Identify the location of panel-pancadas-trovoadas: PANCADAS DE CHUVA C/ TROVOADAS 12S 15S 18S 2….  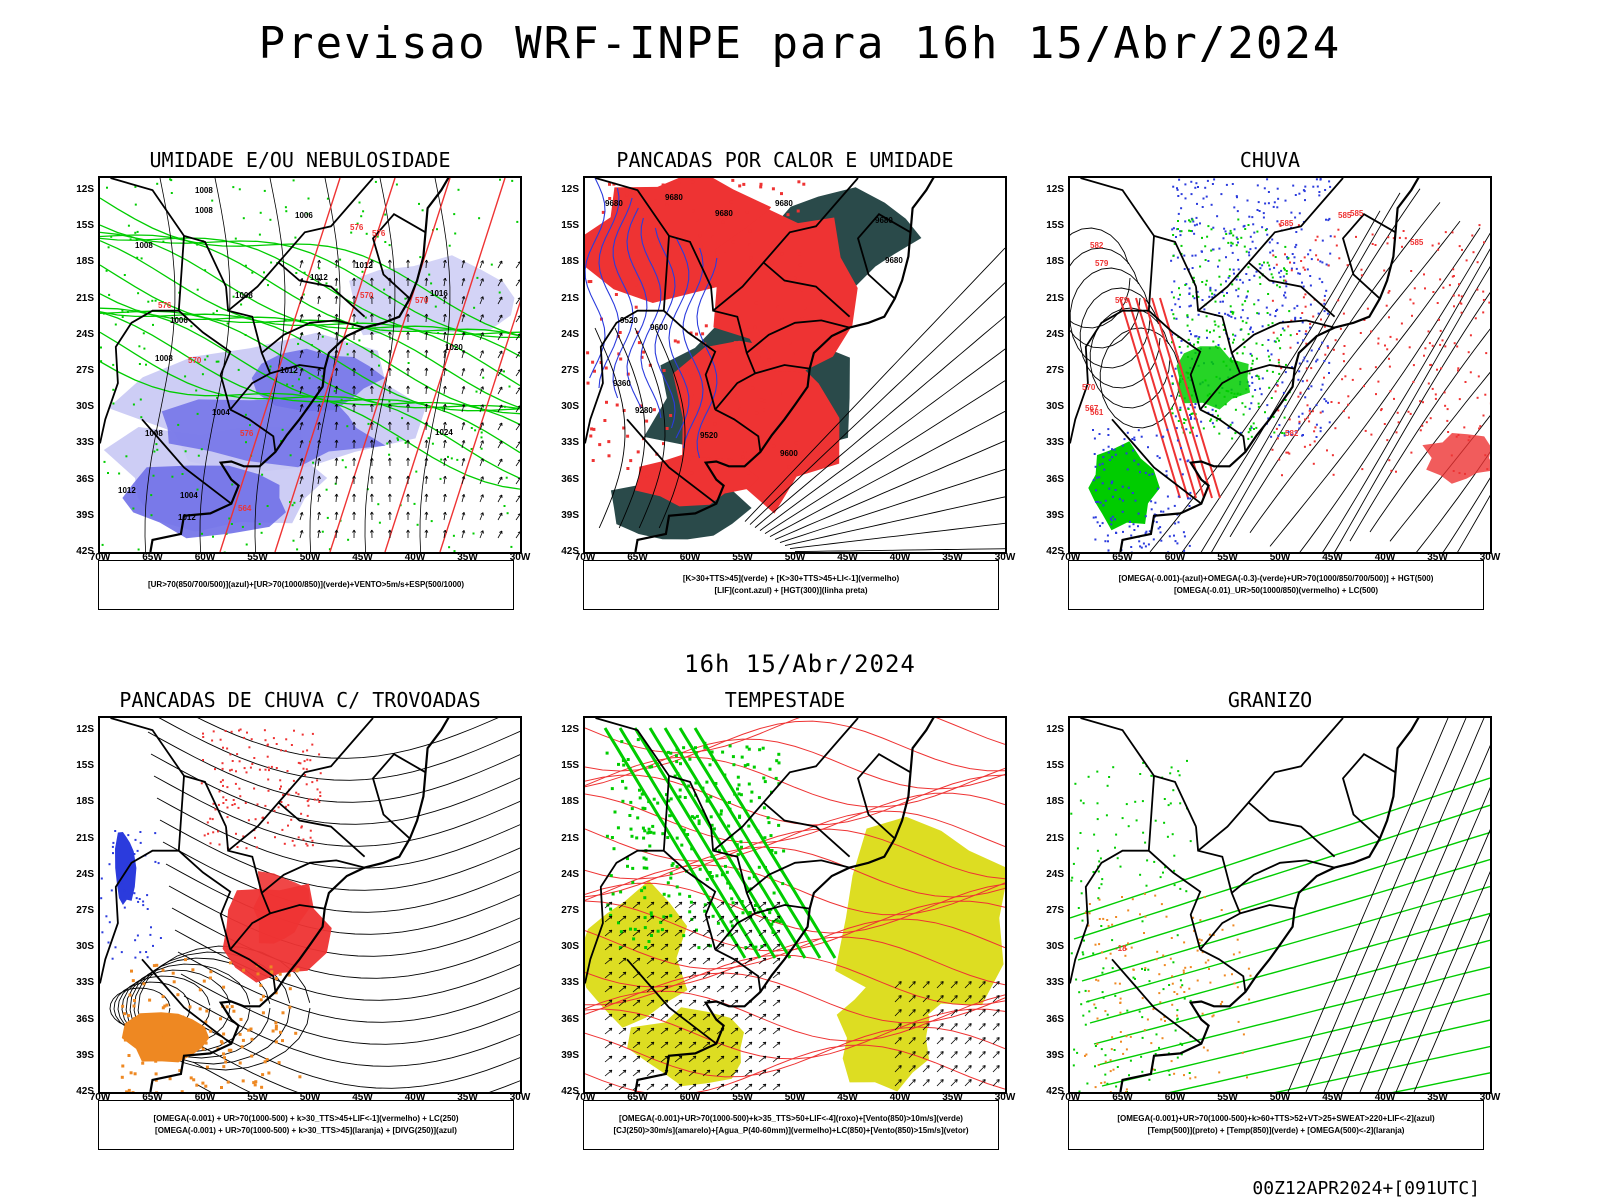
(300, 928).